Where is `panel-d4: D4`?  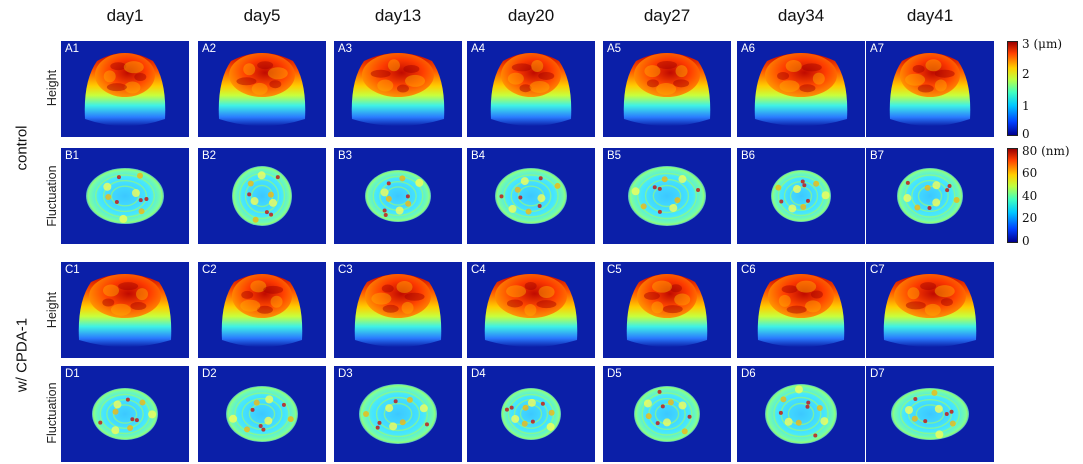 panel-d4: D4 is located at coordinates (531, 414).